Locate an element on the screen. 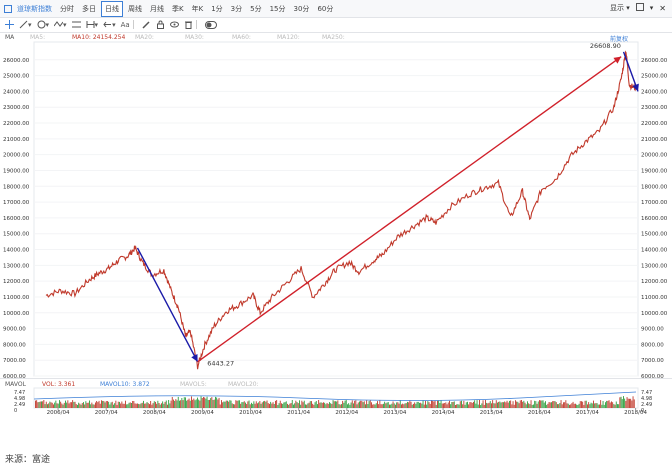 The image size is (672, 472). index-name: 道琼斯指数 is located at coordinates (34, 8).